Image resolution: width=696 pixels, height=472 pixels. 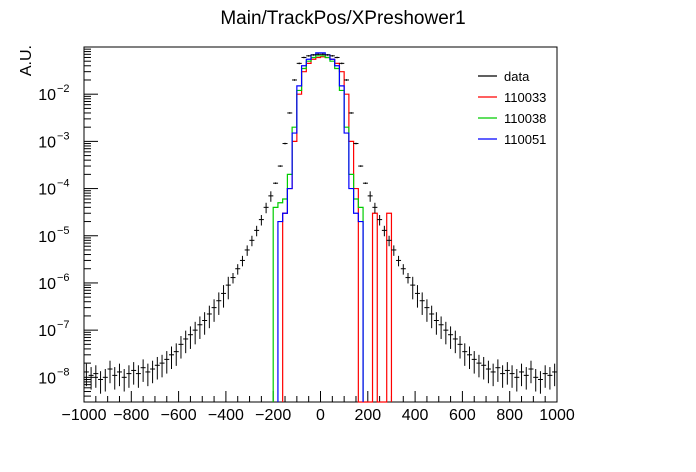 I want to click on y-tick-exponent: −4, so click(x=63, y=184).